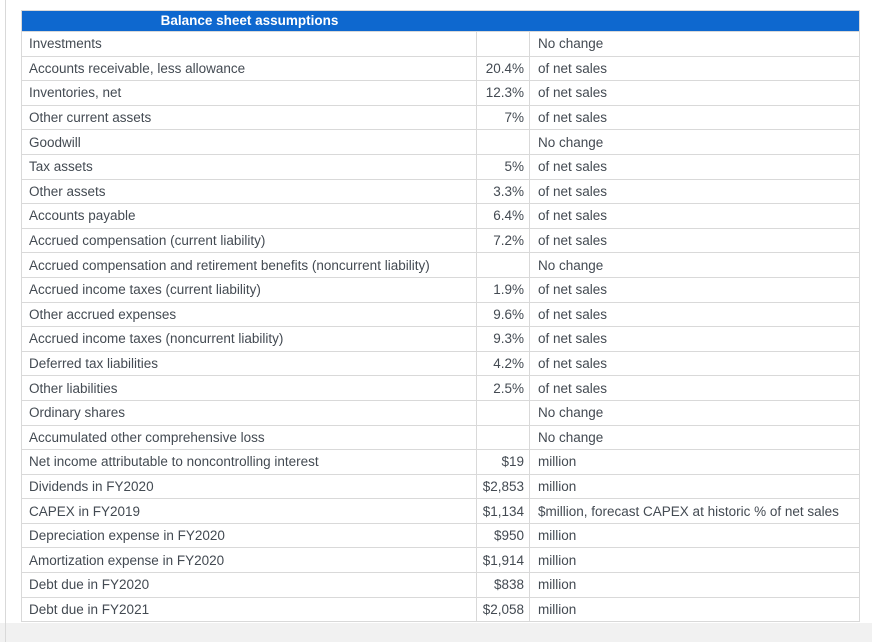  I want to click on row-value-cell: $1,914, so click(503, 560).